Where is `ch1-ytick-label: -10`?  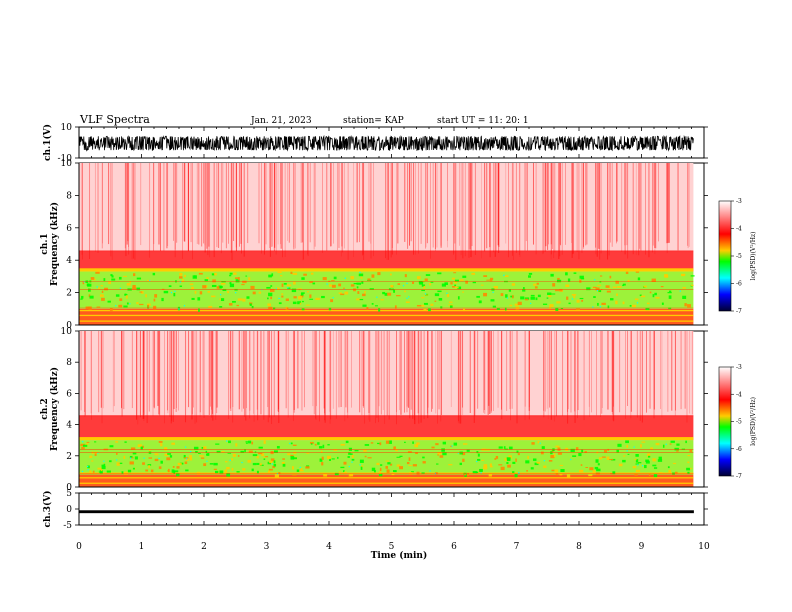
ch1-ytick-label: -10 is located at coordinates (65, 159).